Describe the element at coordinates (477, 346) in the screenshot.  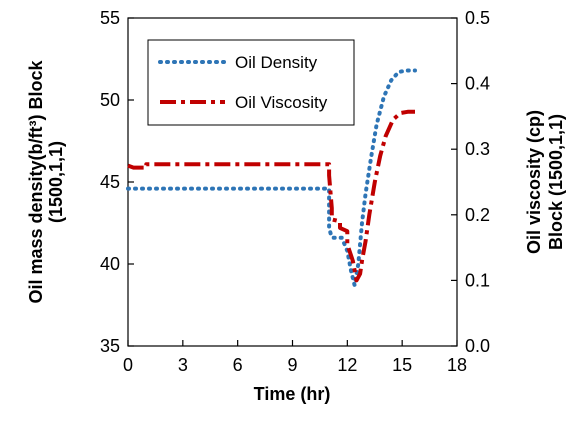
I see `right-y-tick-label: 0.0` at that location.